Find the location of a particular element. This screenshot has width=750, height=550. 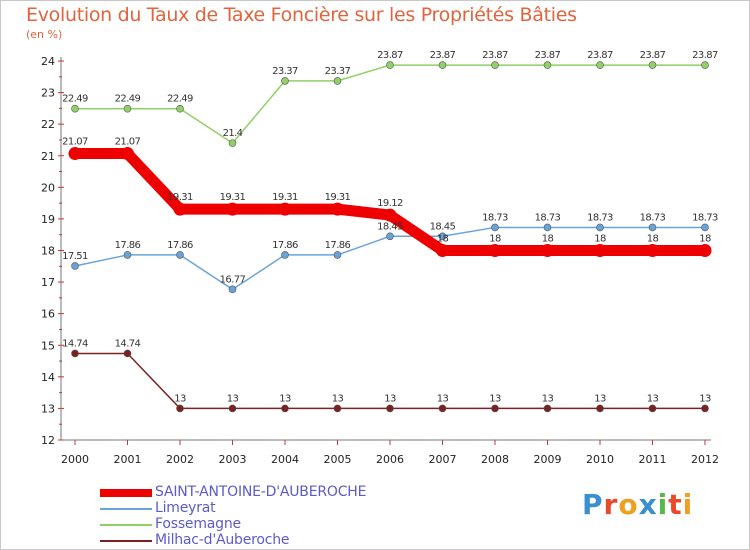

y-tick-label: 12 is located at coordinates (48, 440).